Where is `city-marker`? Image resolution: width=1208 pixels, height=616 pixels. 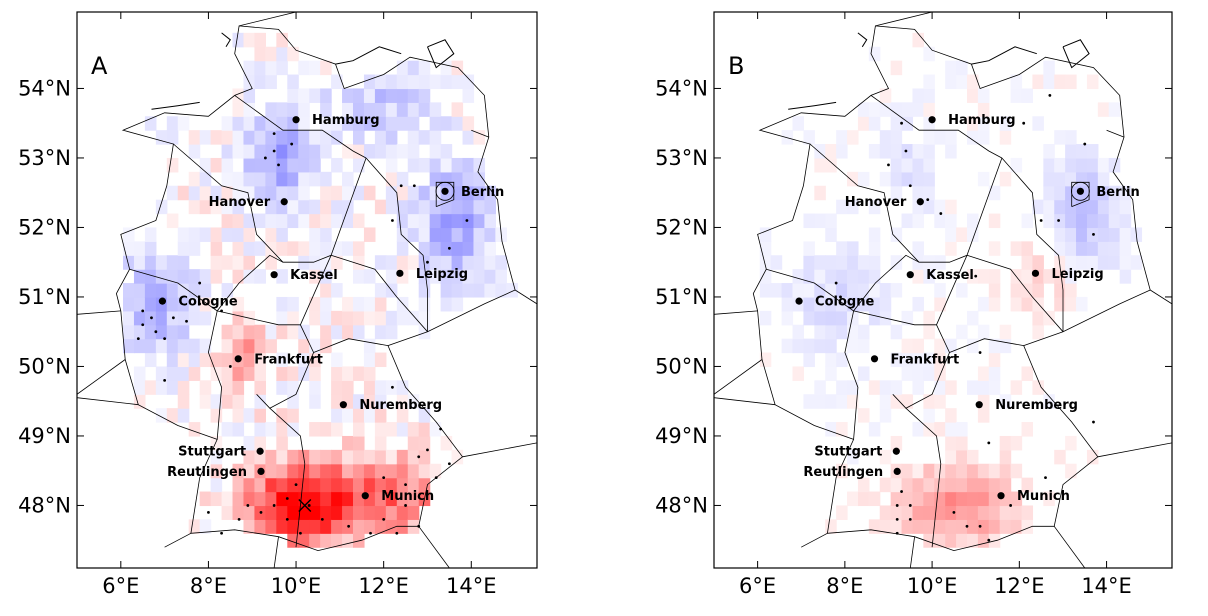
city-marker is located at coordinates (343, 405).